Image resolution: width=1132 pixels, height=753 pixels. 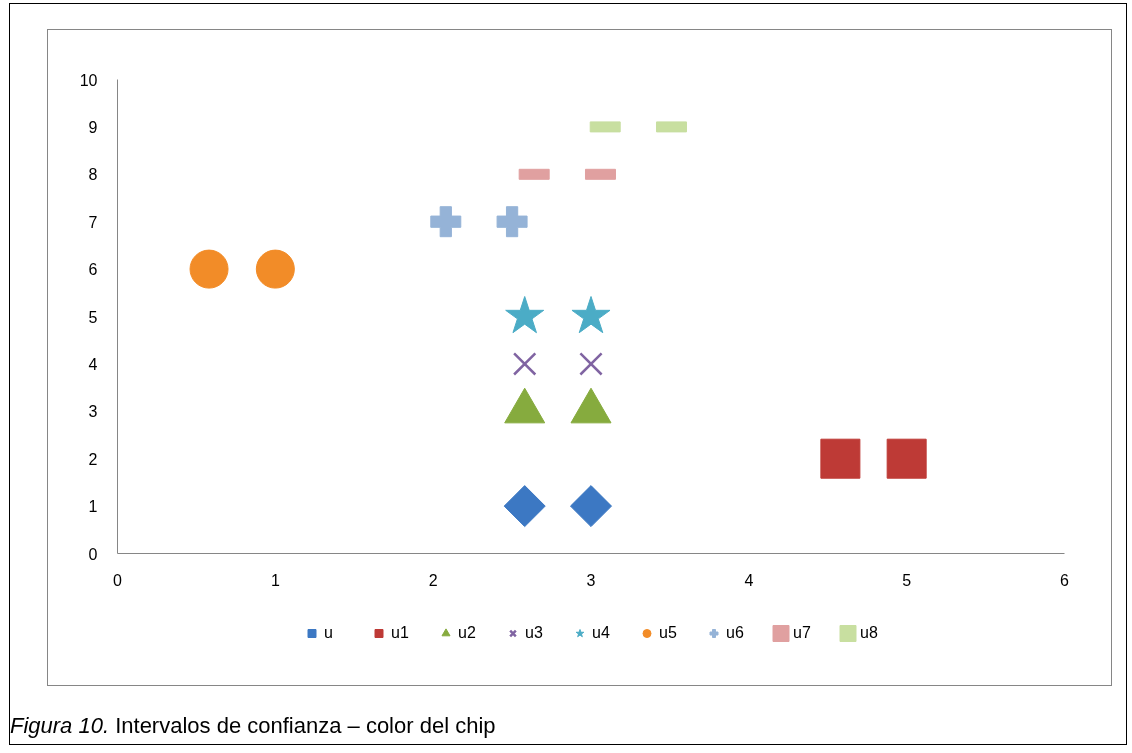 What do you see at coordinates (329, 633) in the screenshot?
I see `legend-label: u` at bounding box center [329, 633].